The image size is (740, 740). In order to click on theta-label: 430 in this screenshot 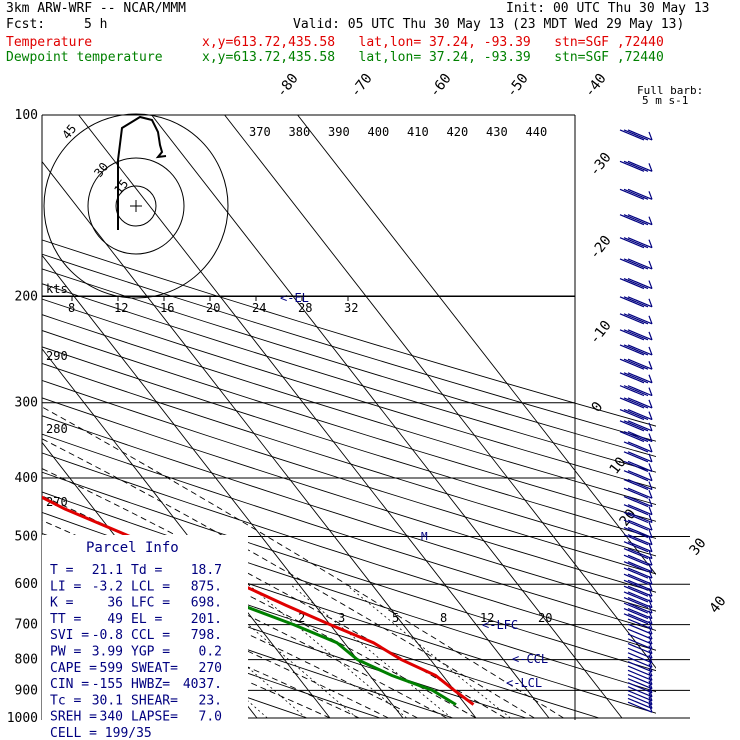, I will do `click(497, 132)`.